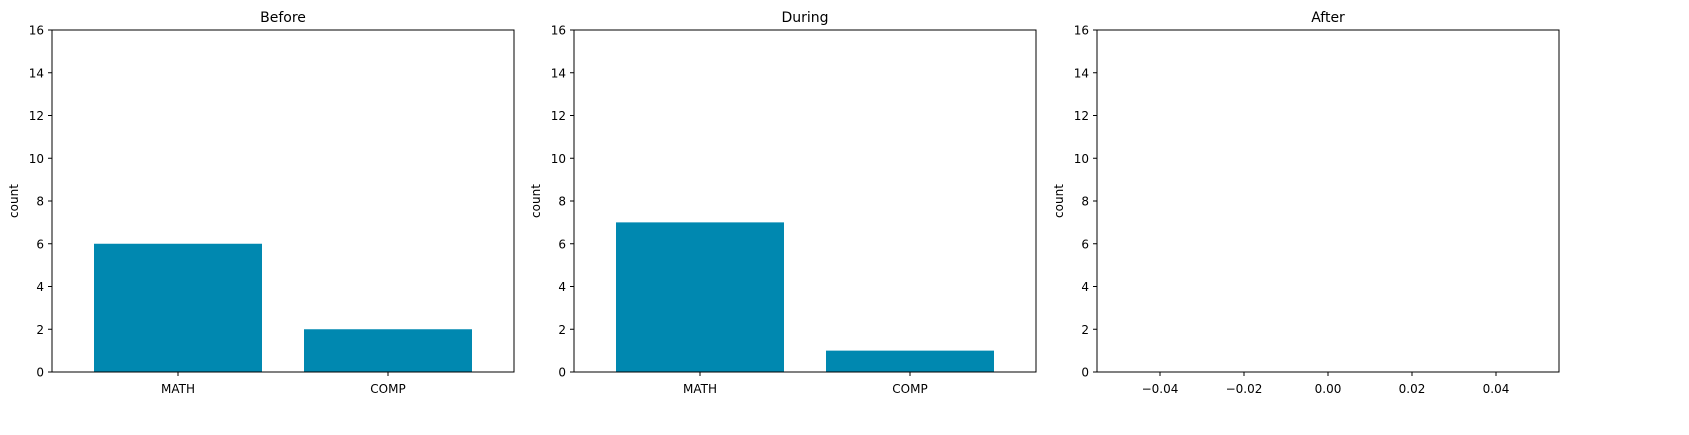 This screenshot has width=1689, height=435. Describe the element at coordinates (1328, 389) in the screenshot. I see `x-tick-label: 0.00` at that location.